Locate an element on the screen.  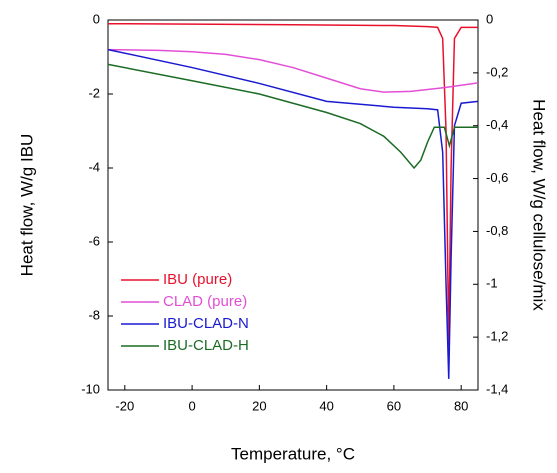
legend-label: IBU-CLAD-H is located at coordinates (206, 345).